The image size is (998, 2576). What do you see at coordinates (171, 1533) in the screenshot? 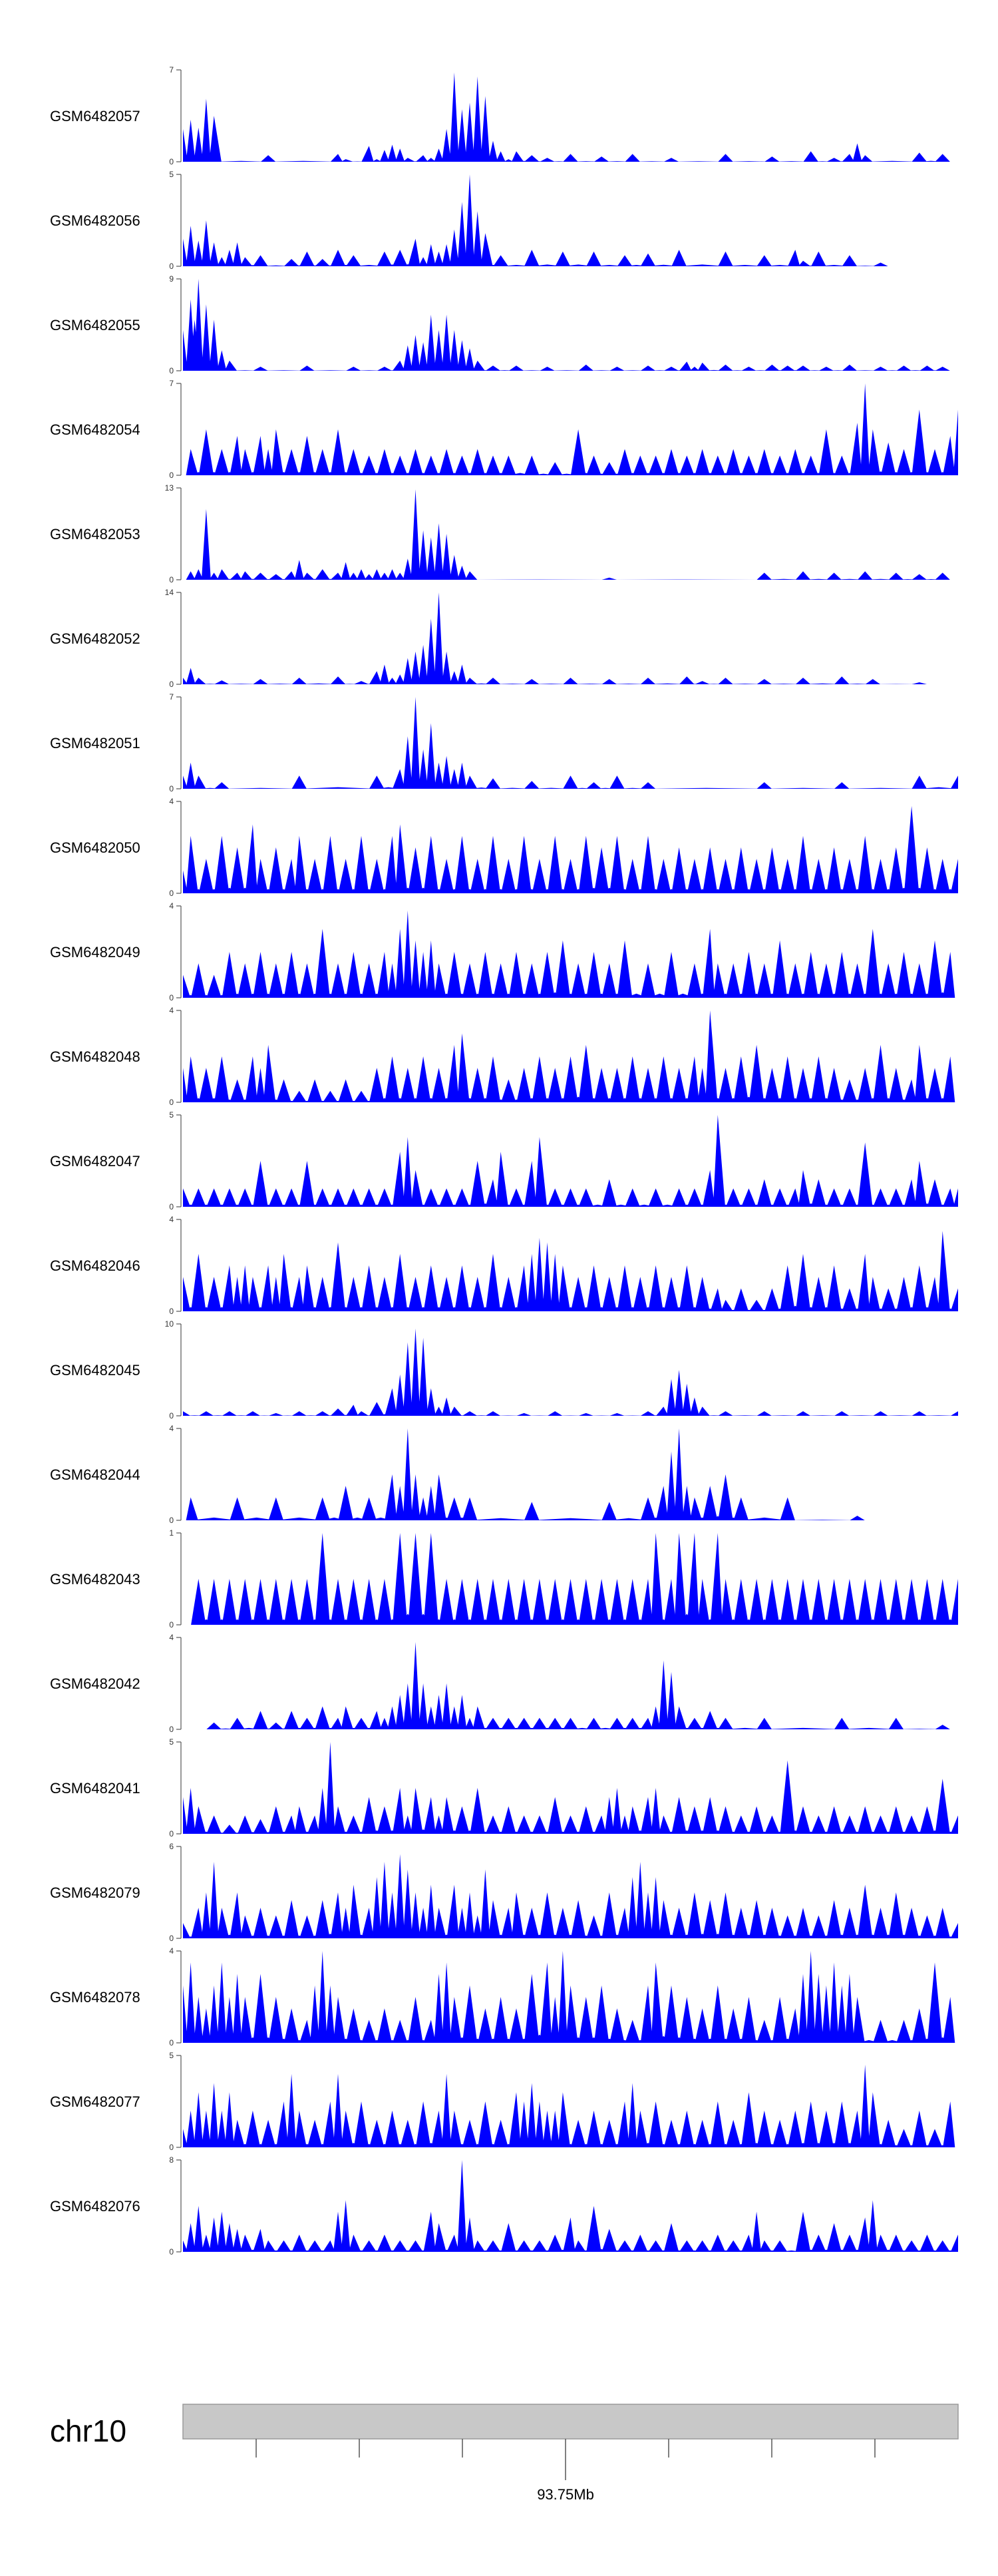
I see `y-tick-label-max: 1` at bounding box center [171, 1533].